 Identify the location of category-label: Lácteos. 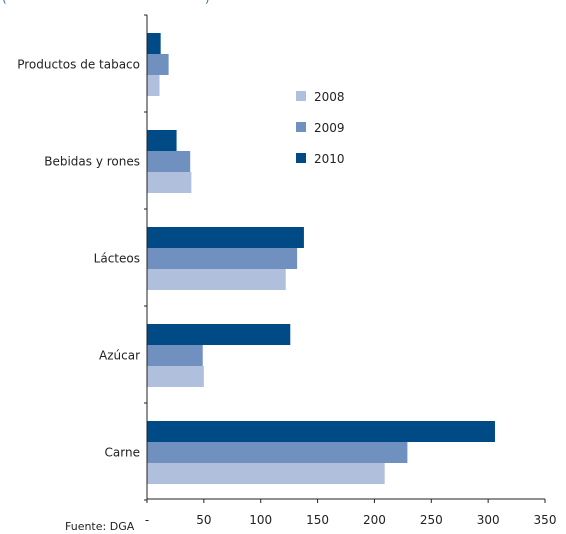
(117, 259).